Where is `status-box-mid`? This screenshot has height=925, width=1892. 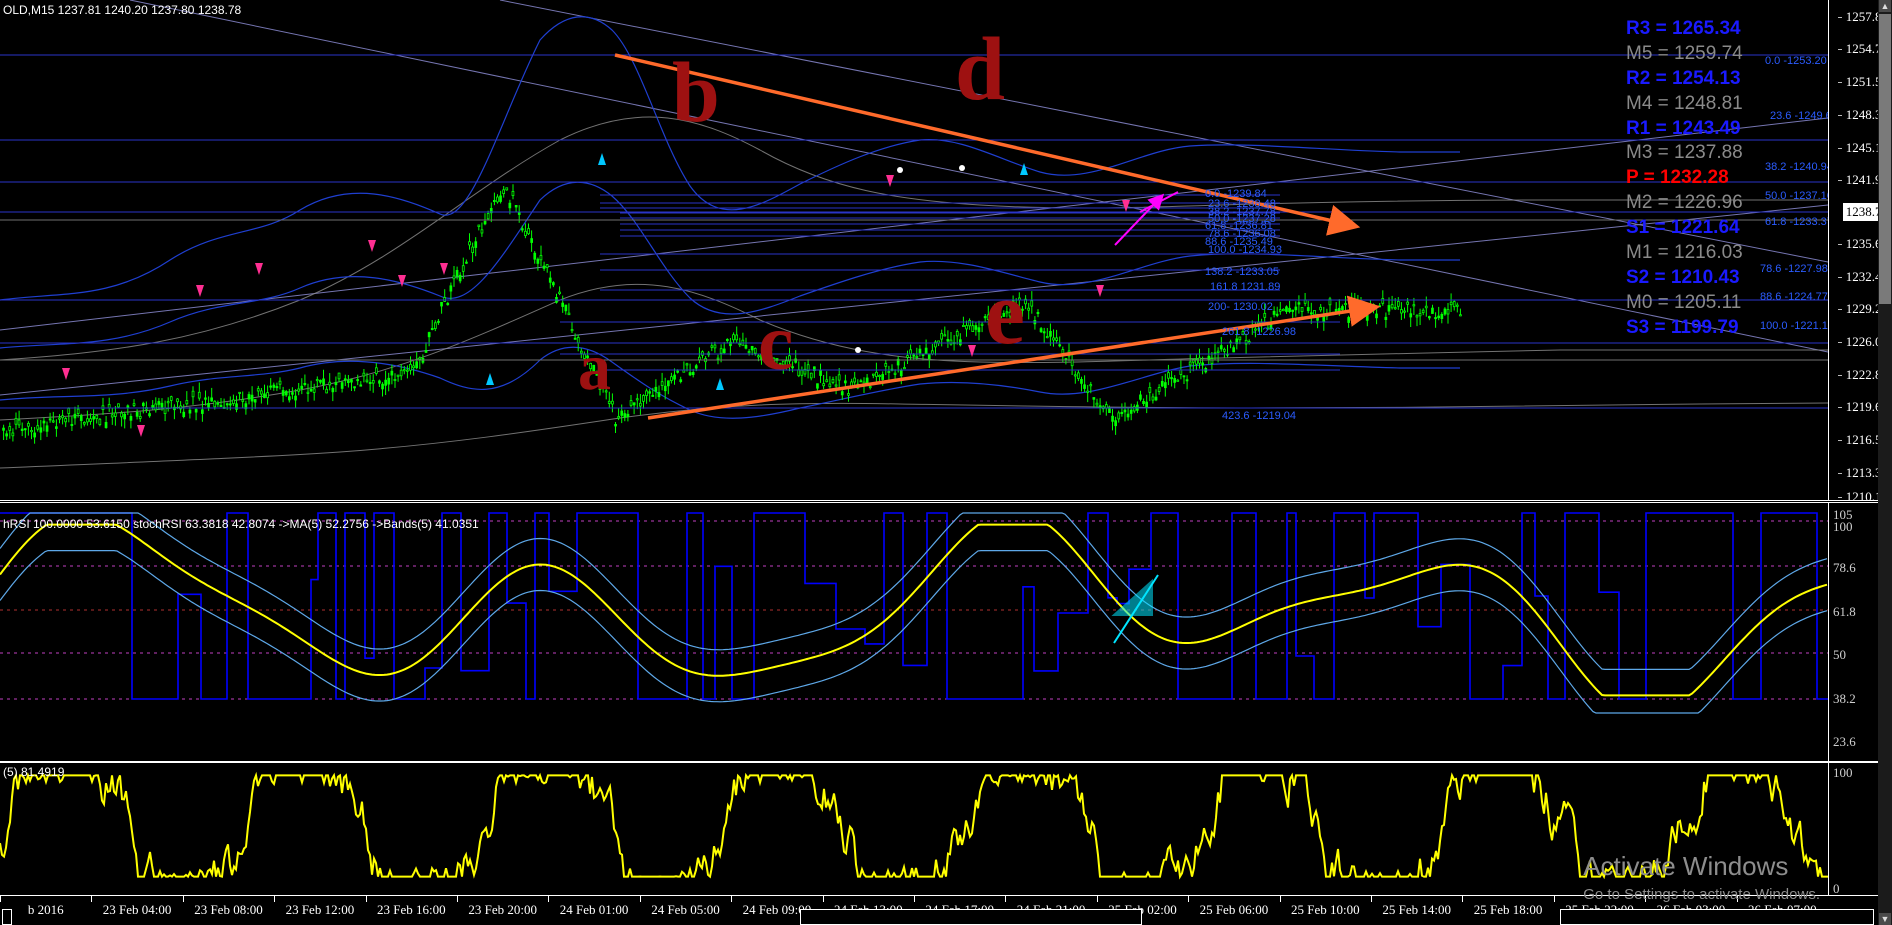 status-box-mid is located at coordinates (971, 917).